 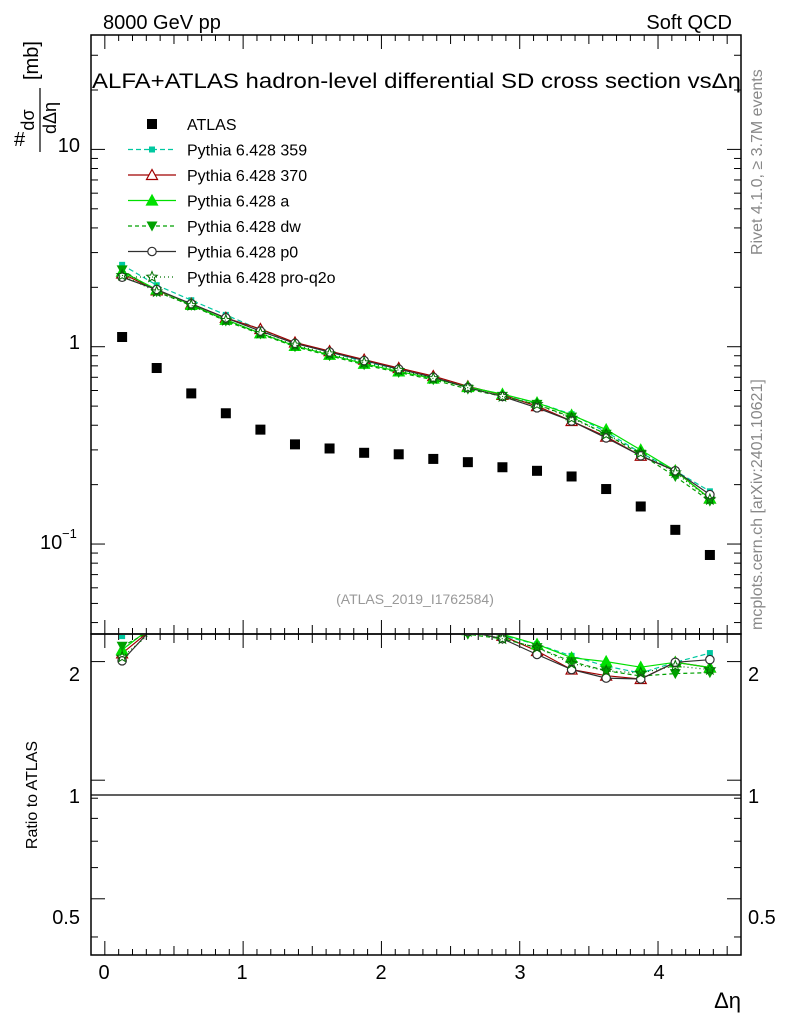 I want to click on ratio-tick-label-1-left: 1, so click(x=74, y=797).